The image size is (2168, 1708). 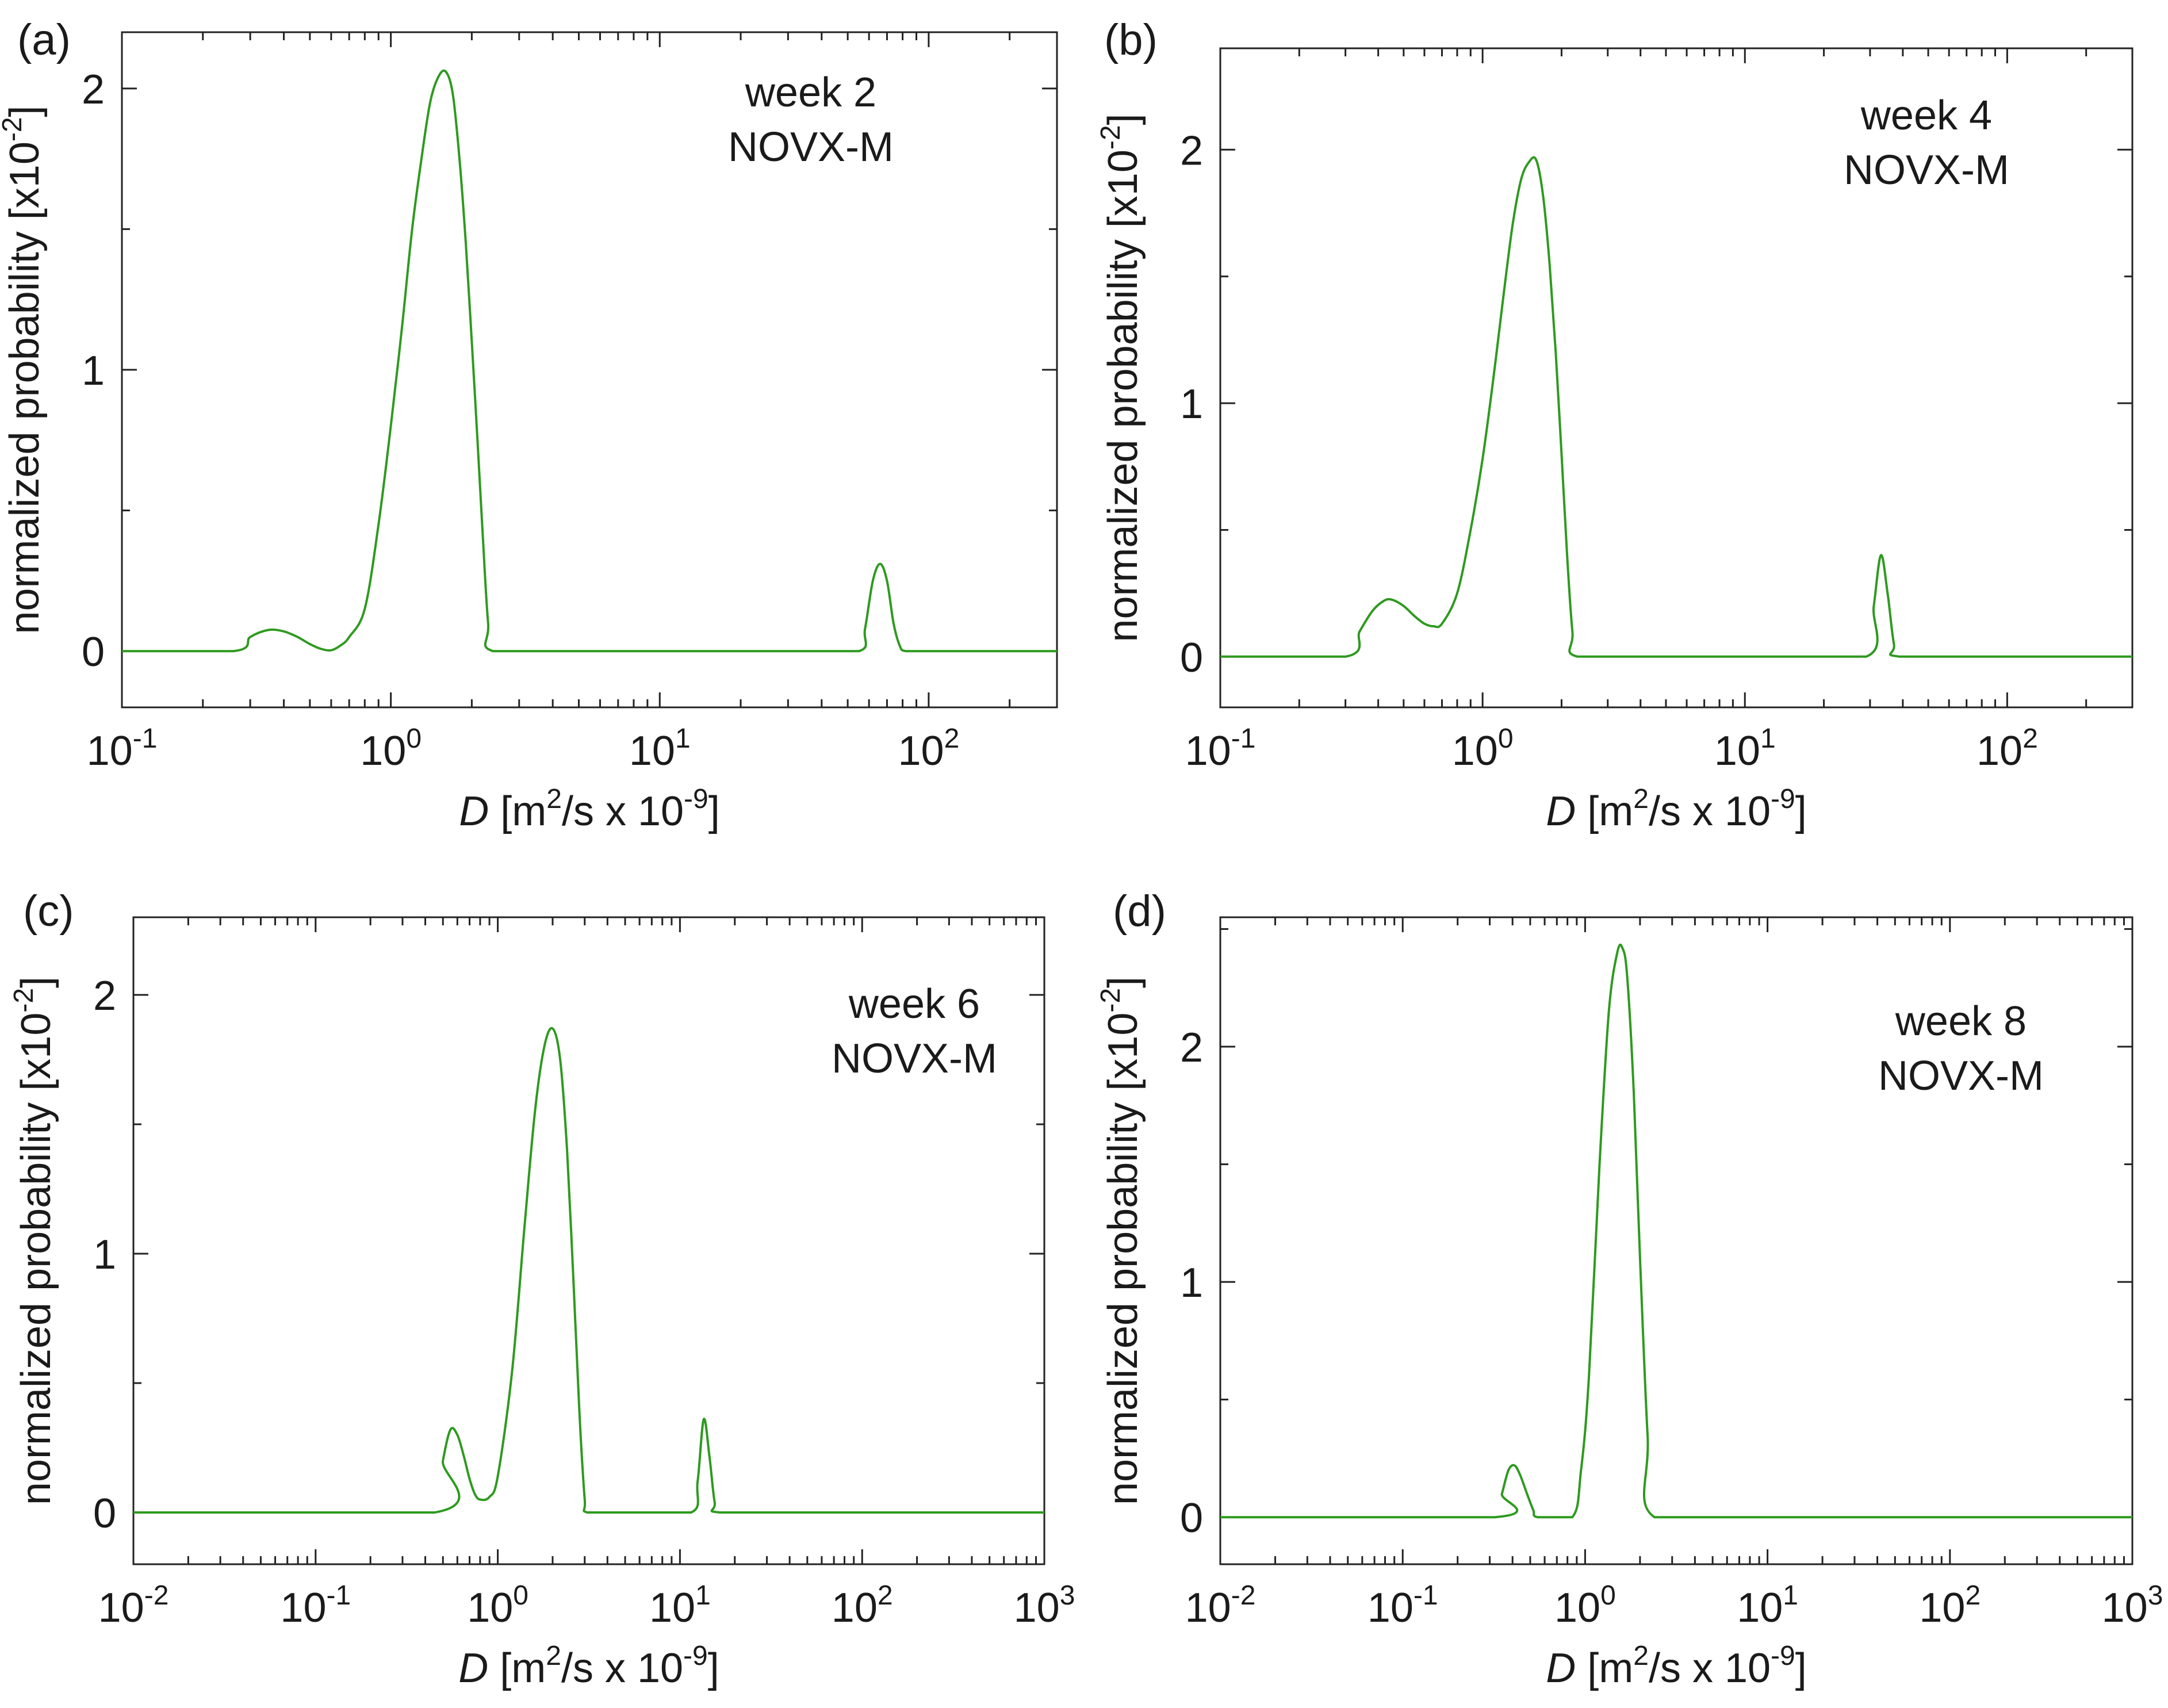 What do you see at coordinates (44, 40) in the screenshot?
I see `panel-label: (a)` at bounding box center [44, 40].